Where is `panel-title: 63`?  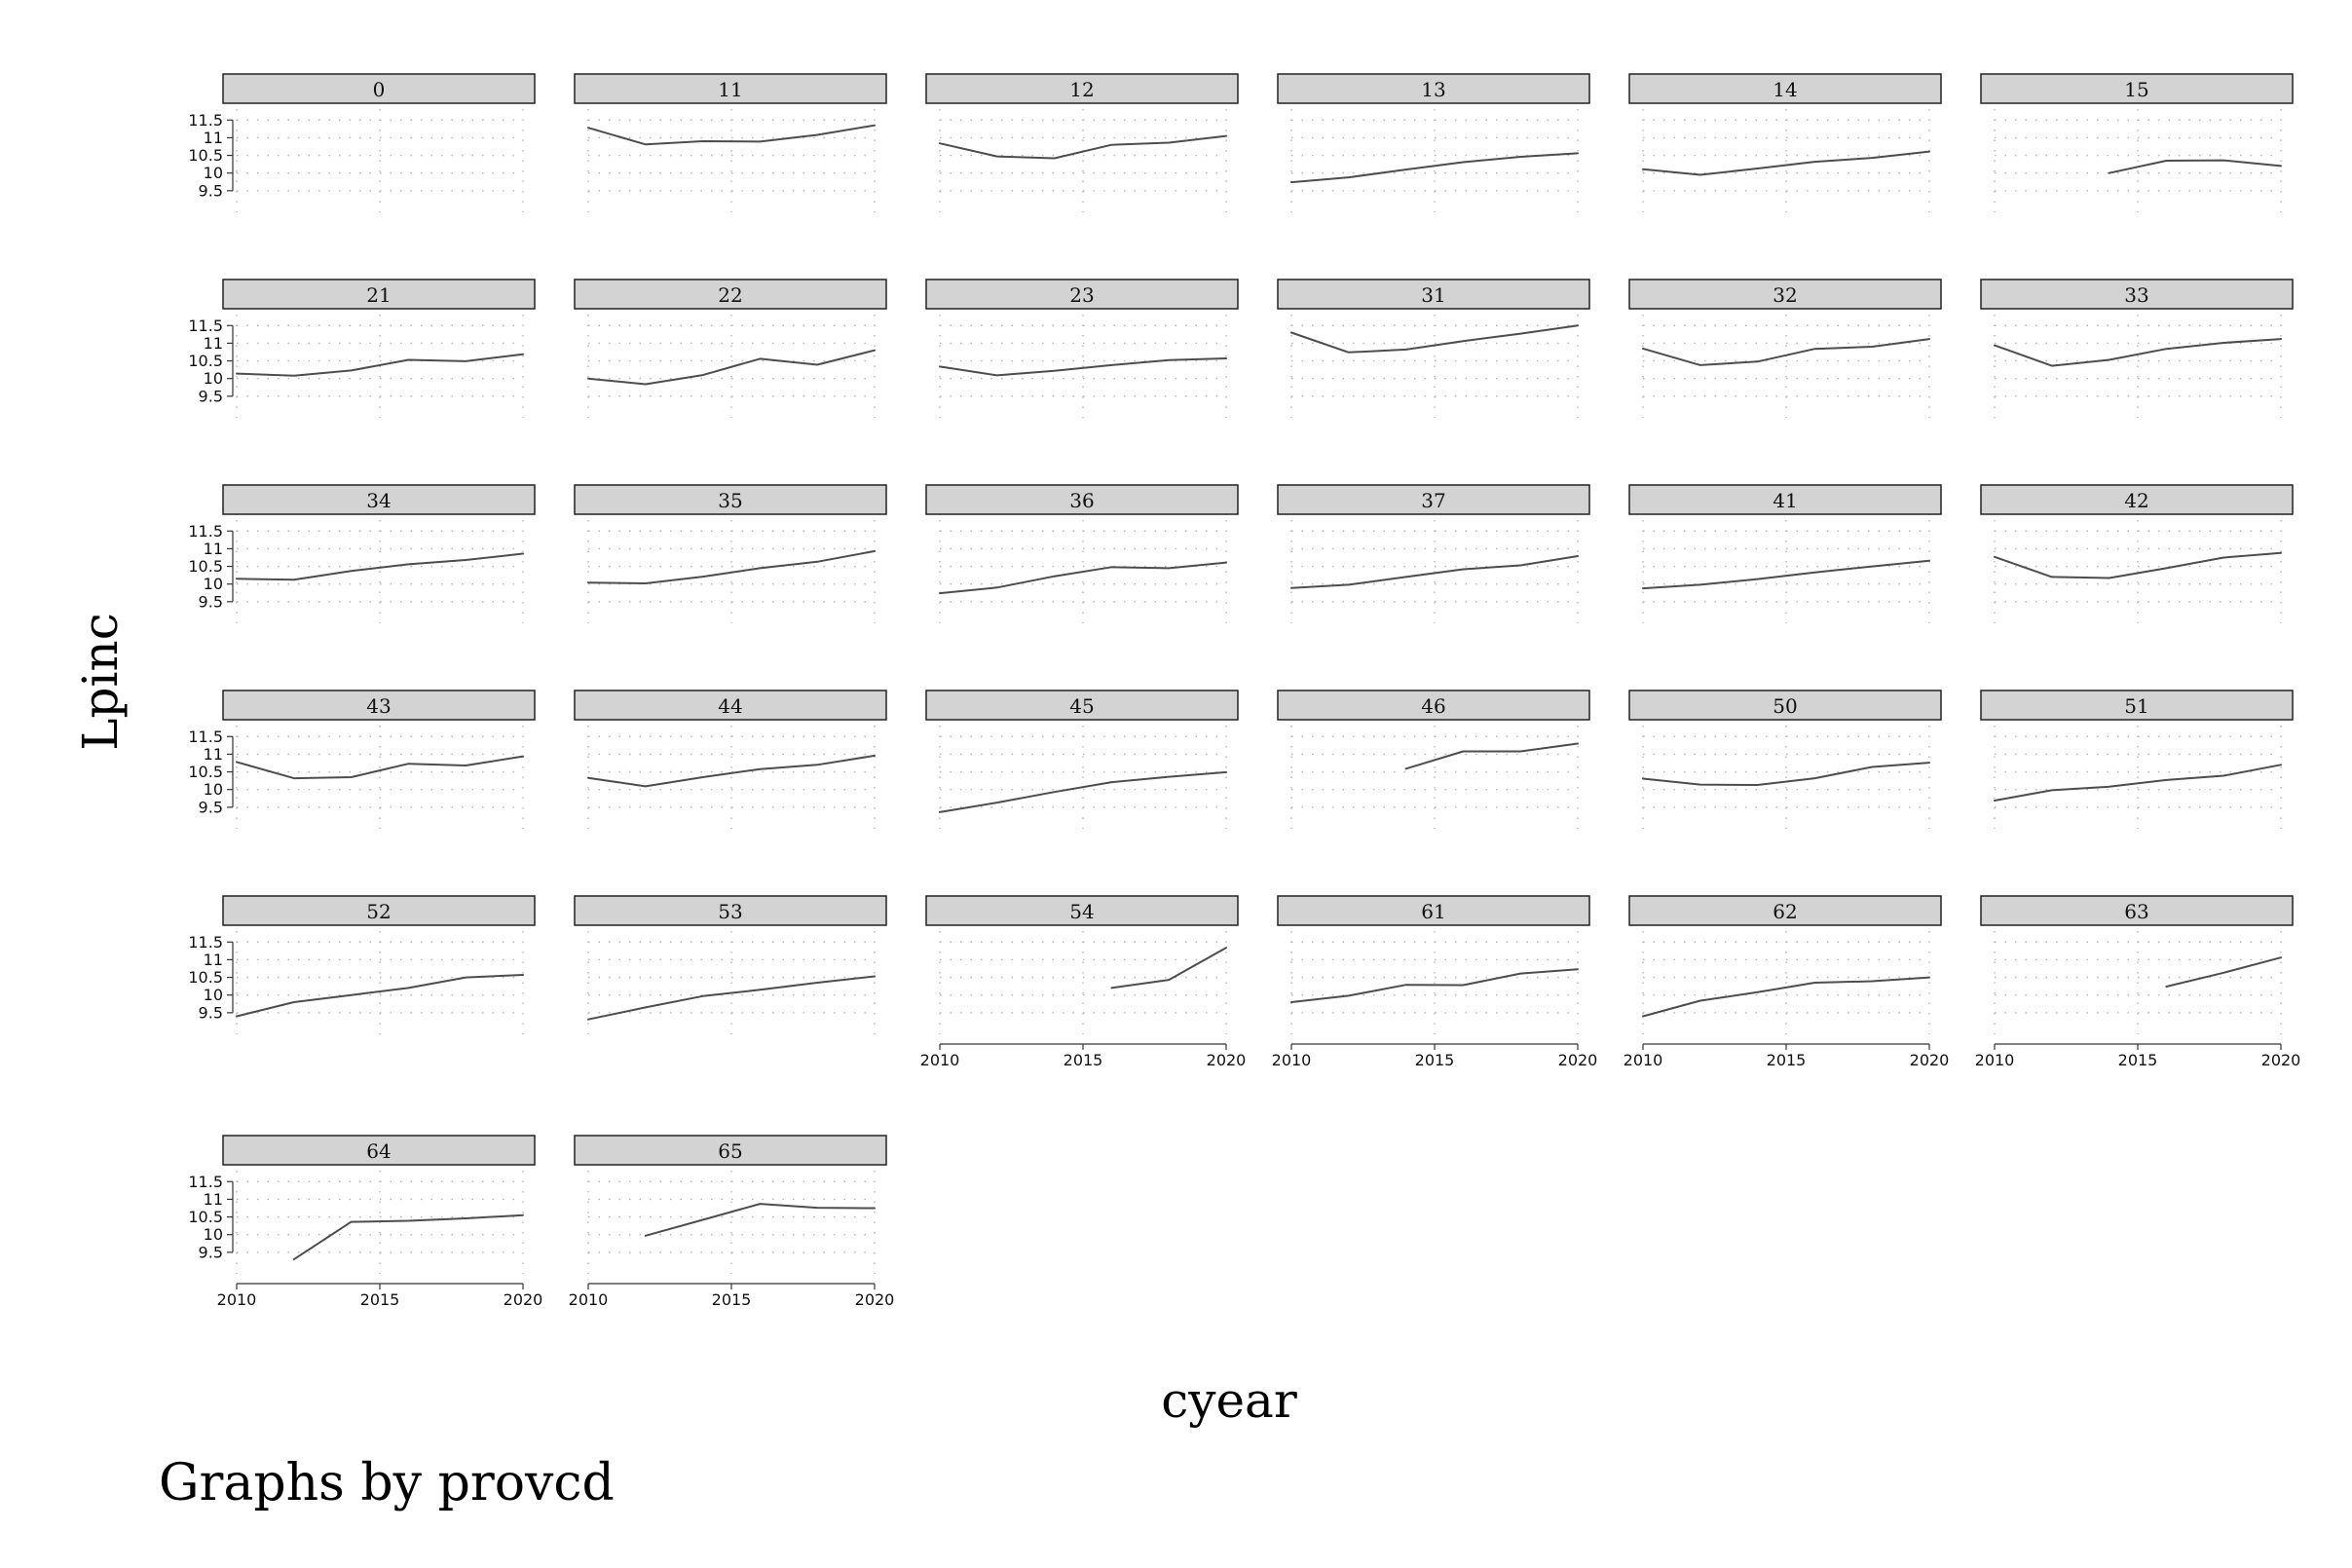 panel-title: 63 is located at coordinates (2136, 911).